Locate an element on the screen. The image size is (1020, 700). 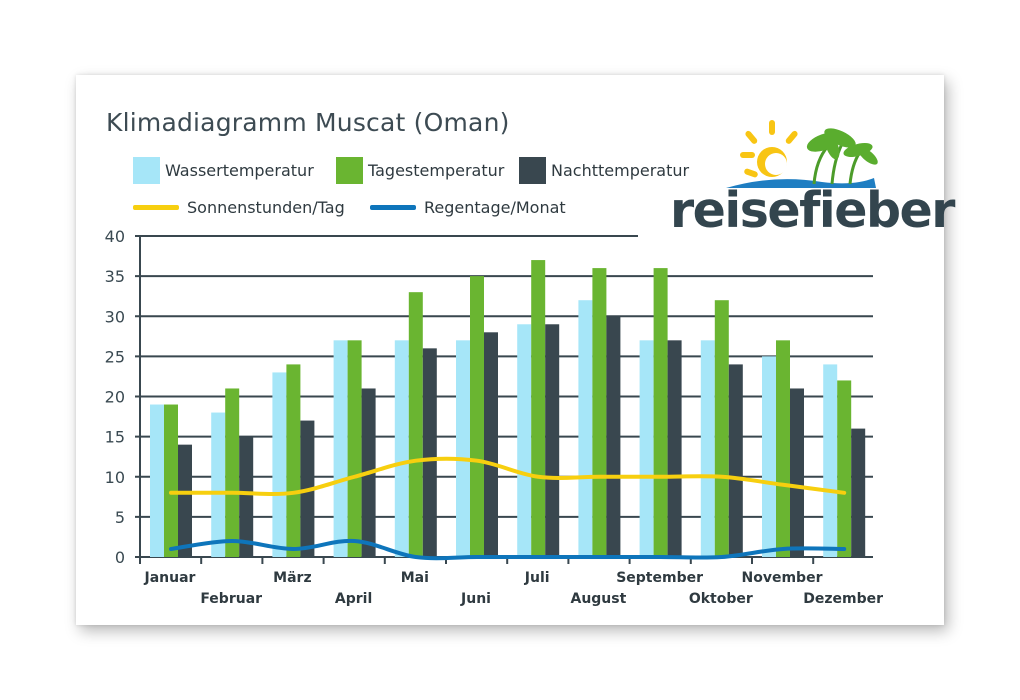
y-tick-label: 30 is located at coordinates (115, 316).